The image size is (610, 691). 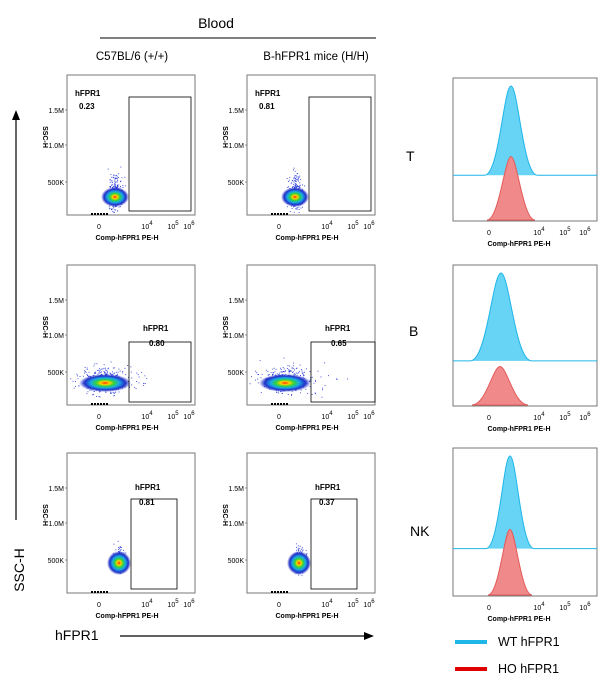 What do you see at coordinates (369, 636) in the screenshot?
I see `x-axis-arrow-head` at bounding box center [369, 636].